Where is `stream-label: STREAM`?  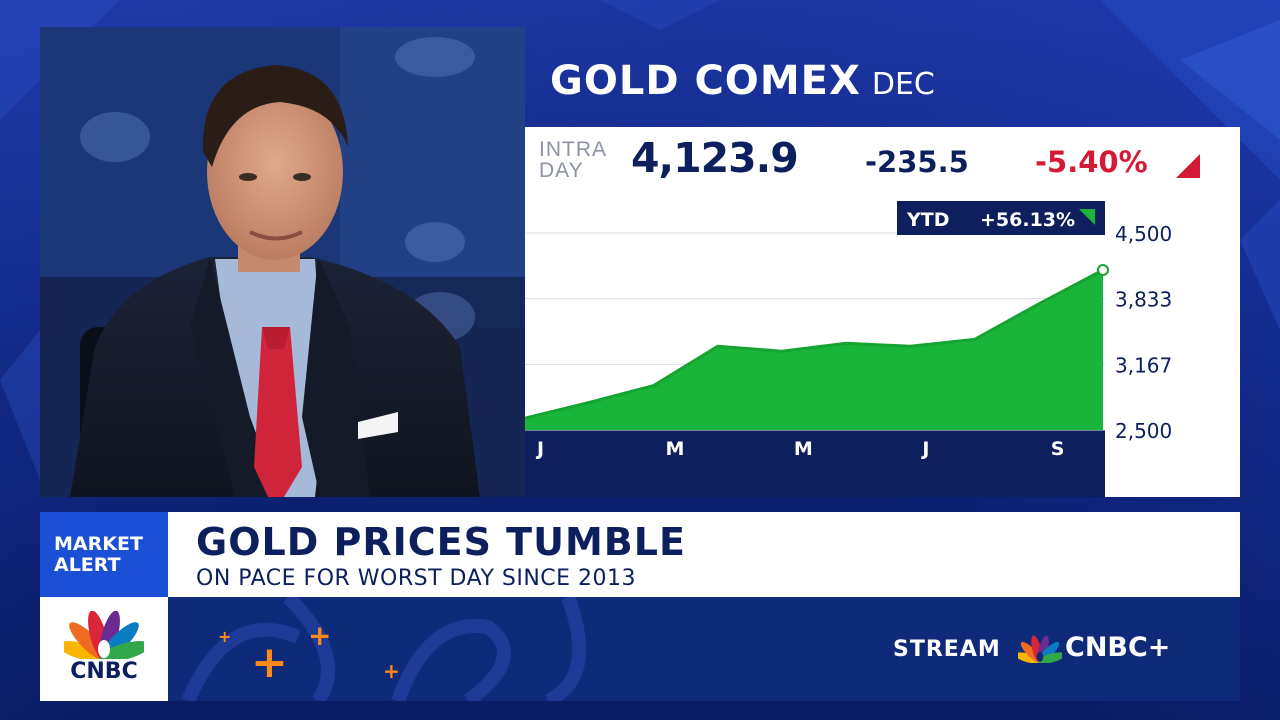 stream-label: STREAM is located at coordinates (947, 649).